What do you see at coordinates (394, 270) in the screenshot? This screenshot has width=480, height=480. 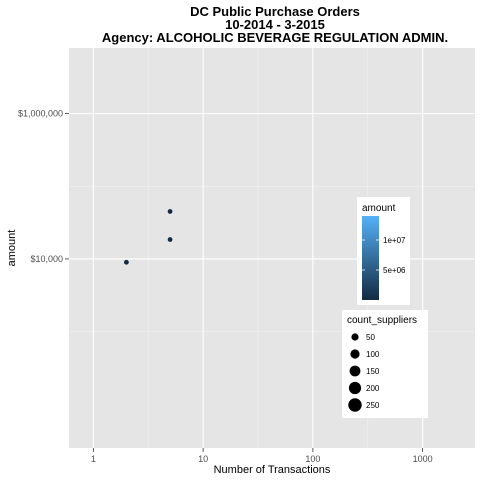 I see `color-legend-label: 5e+06` at bounding box center [394, 270].